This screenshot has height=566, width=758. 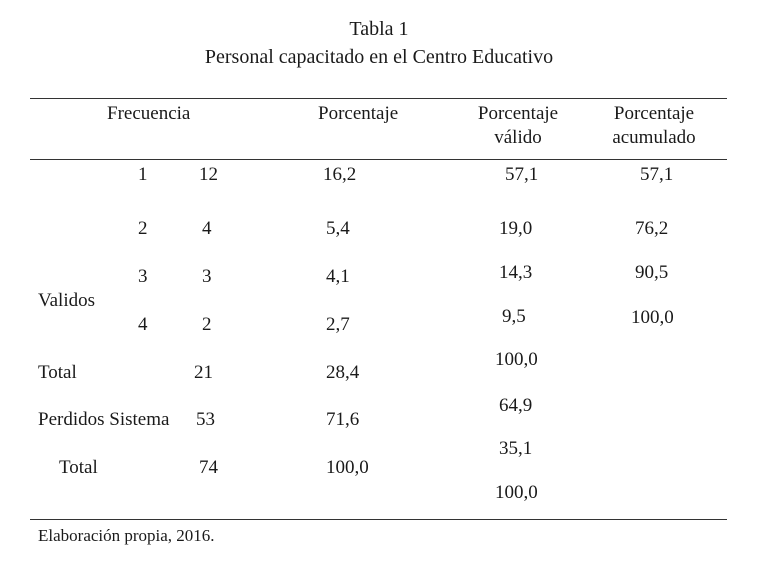 What do you see at coordinates (358, 113) in the screenshot?
I see `header-porcentaje: Porcentaje` at bounding box center [358, 113].